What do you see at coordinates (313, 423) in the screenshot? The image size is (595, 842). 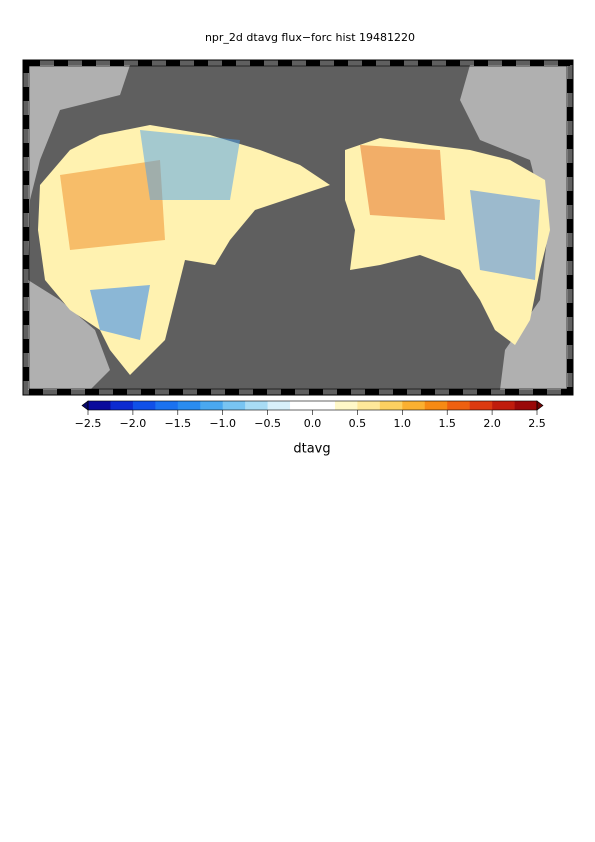 I see `colorbar-tick-label: 0.0` at bounding box center [313, 423].